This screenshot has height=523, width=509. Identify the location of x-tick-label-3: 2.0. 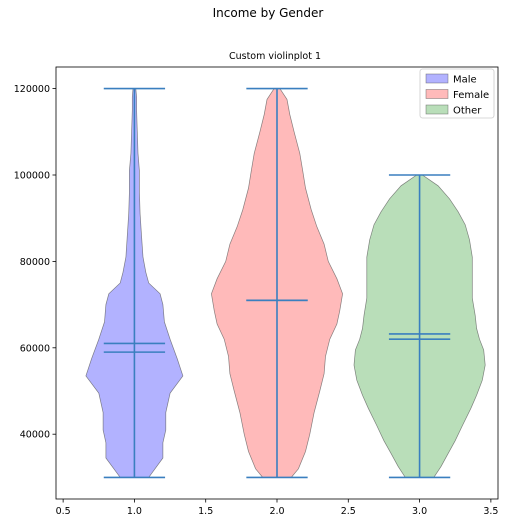
(276, 511).